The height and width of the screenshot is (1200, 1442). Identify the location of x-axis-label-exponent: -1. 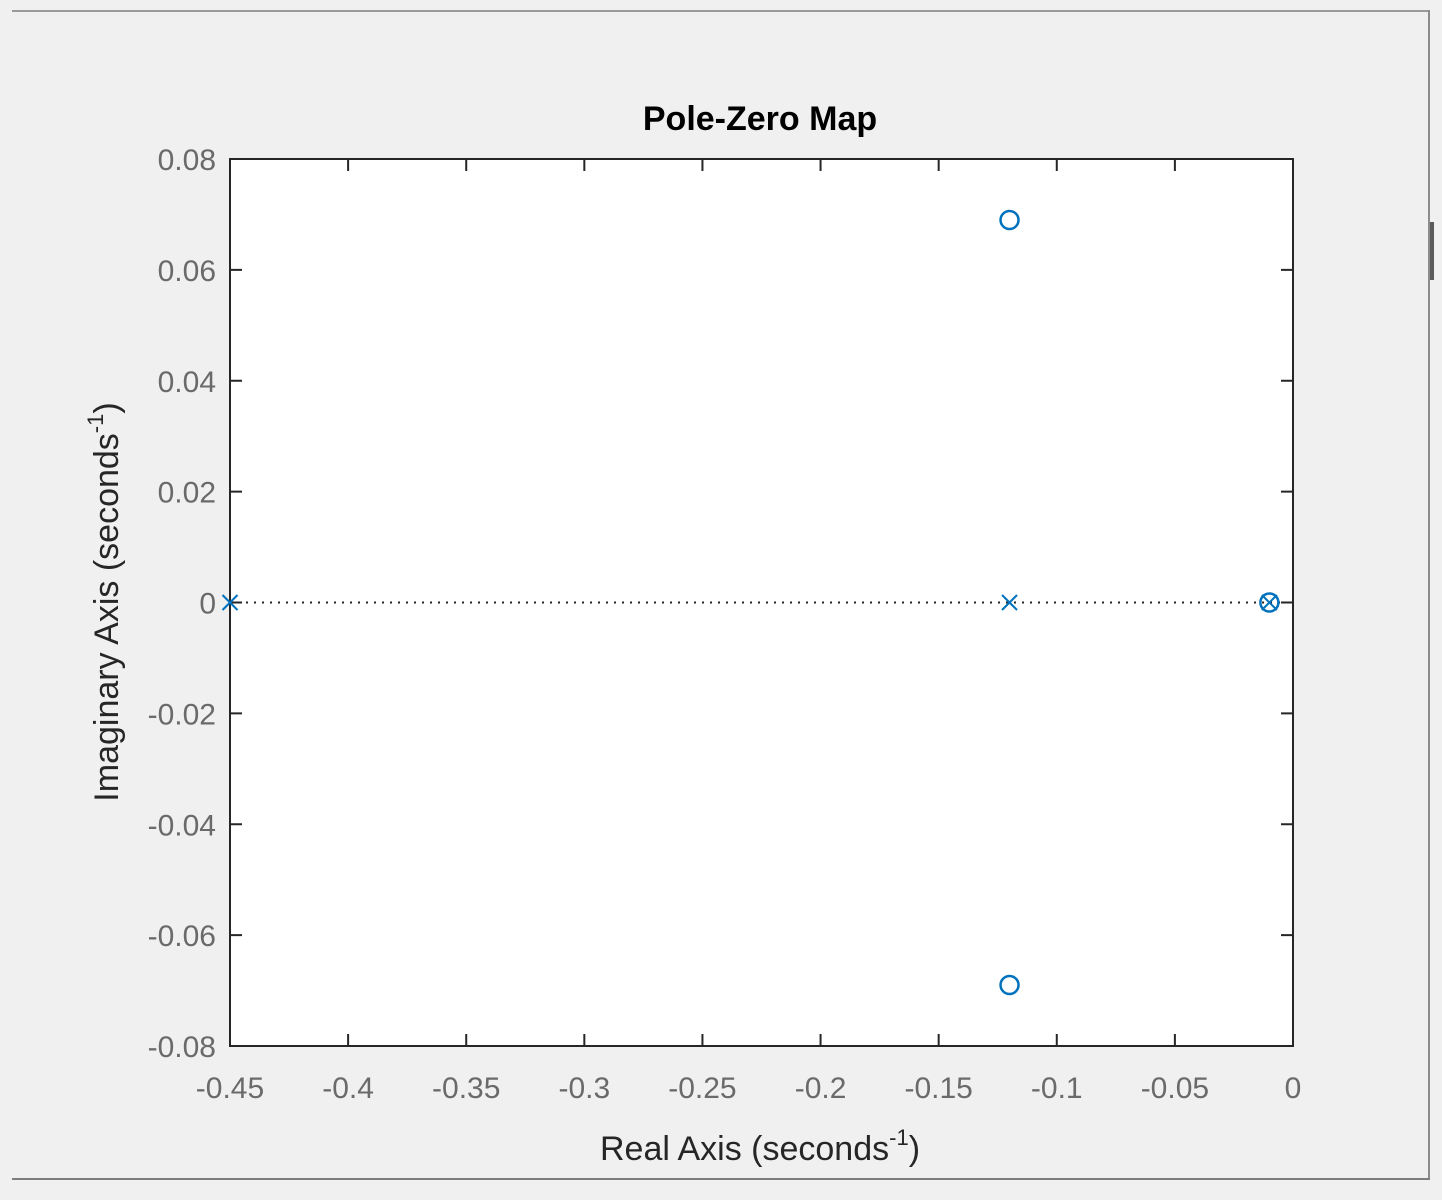
(899, 1137).